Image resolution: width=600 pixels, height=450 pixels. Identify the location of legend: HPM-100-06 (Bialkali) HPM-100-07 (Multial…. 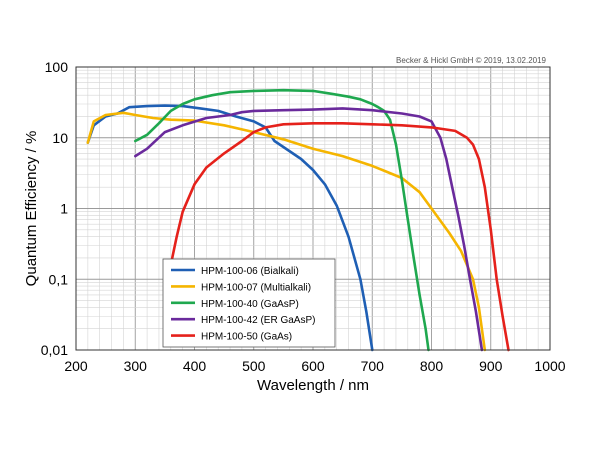
(249, 303).